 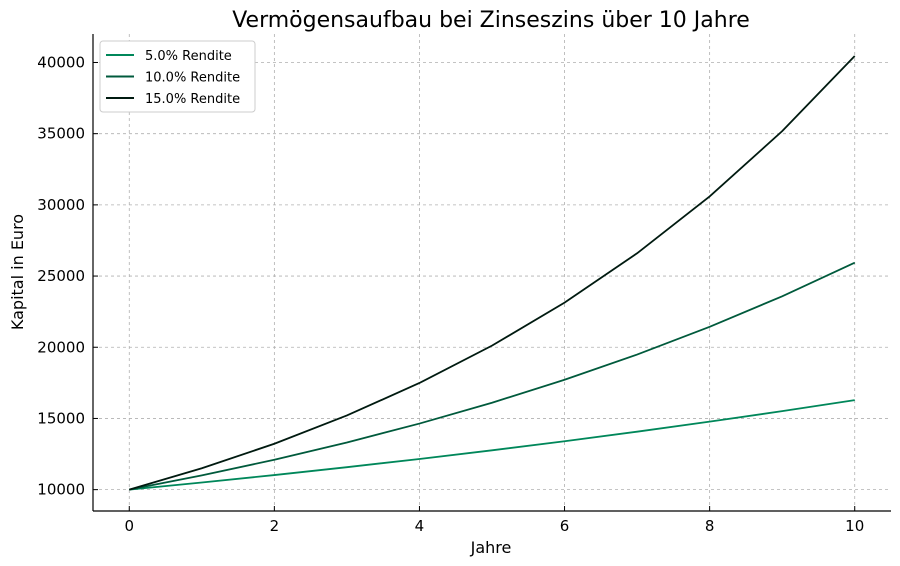 What do you see at coordinates (61, 134) in the screenshot?
I see `y-tick-label: 35000` at bounding box center [61, 134].